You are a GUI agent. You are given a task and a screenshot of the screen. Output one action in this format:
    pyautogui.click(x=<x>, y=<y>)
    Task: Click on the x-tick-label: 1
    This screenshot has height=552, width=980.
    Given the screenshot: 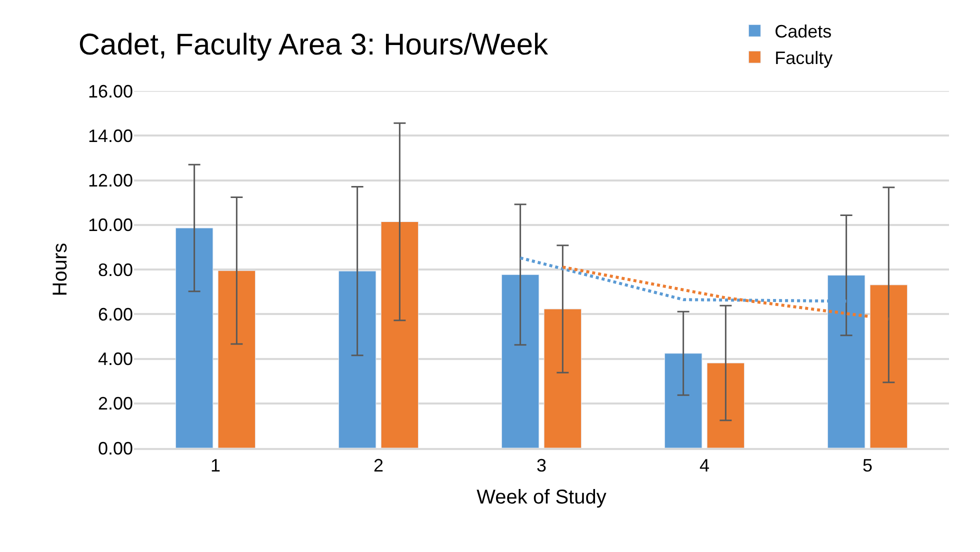 What is the action you would take?
    pyautogui.click(x=215, y=465)
    